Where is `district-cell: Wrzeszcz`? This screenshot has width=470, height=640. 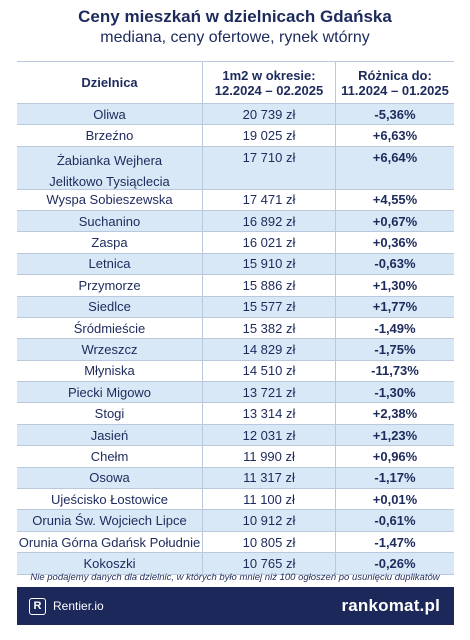
district-cell: Wrzeszcz is located at coordinates (110, 349).